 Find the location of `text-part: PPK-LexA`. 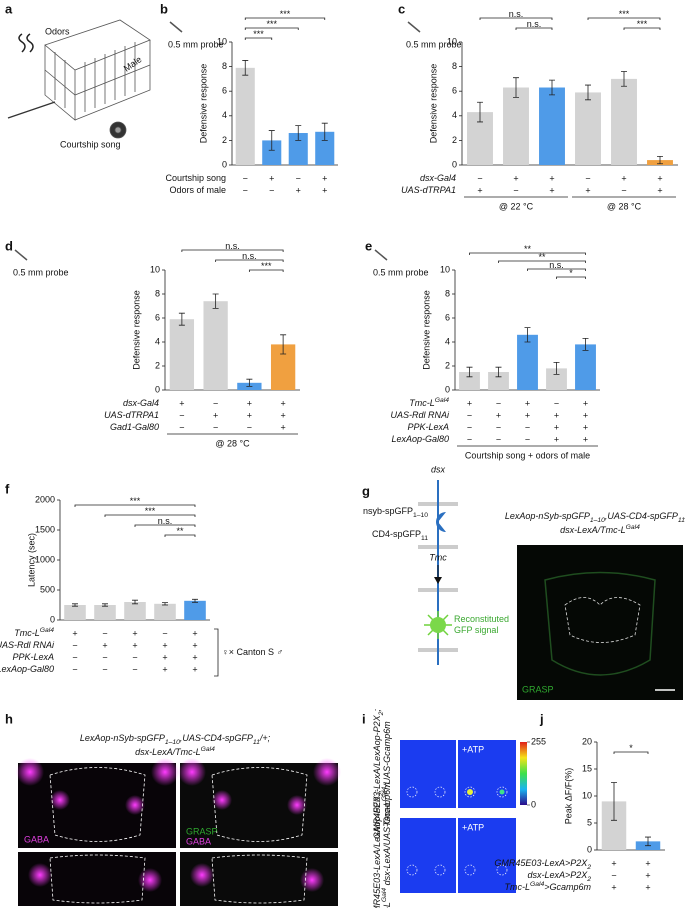

text-part: PPK-LexA is located at coordinates (33, 657).